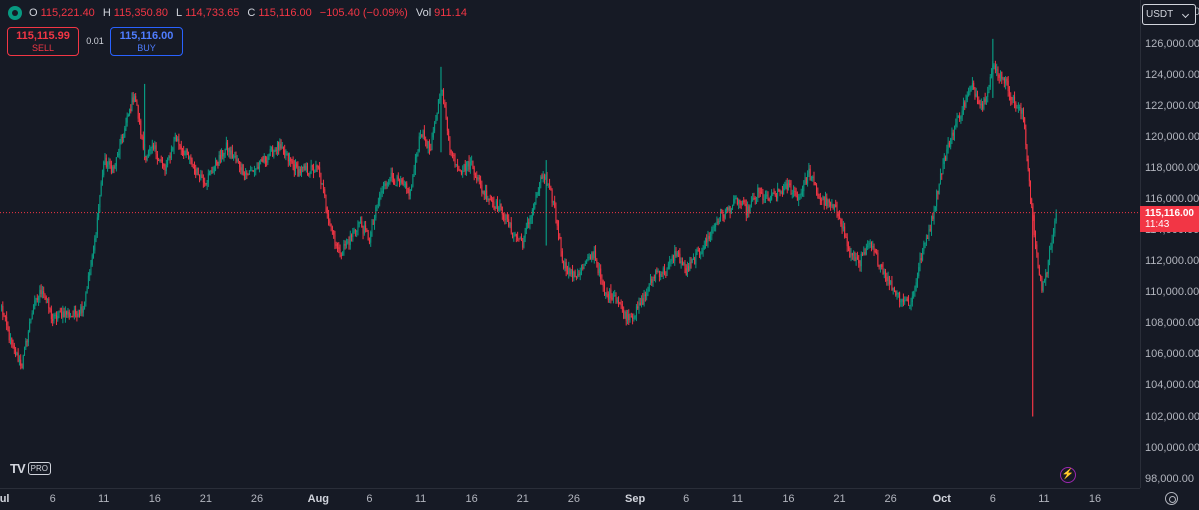 The image size is (1199, 510). What do you see at coordinates (43, 41) in the screenshot?
I see `sell-button: 115,115.99 SELL` at bounding box center [43, 41].